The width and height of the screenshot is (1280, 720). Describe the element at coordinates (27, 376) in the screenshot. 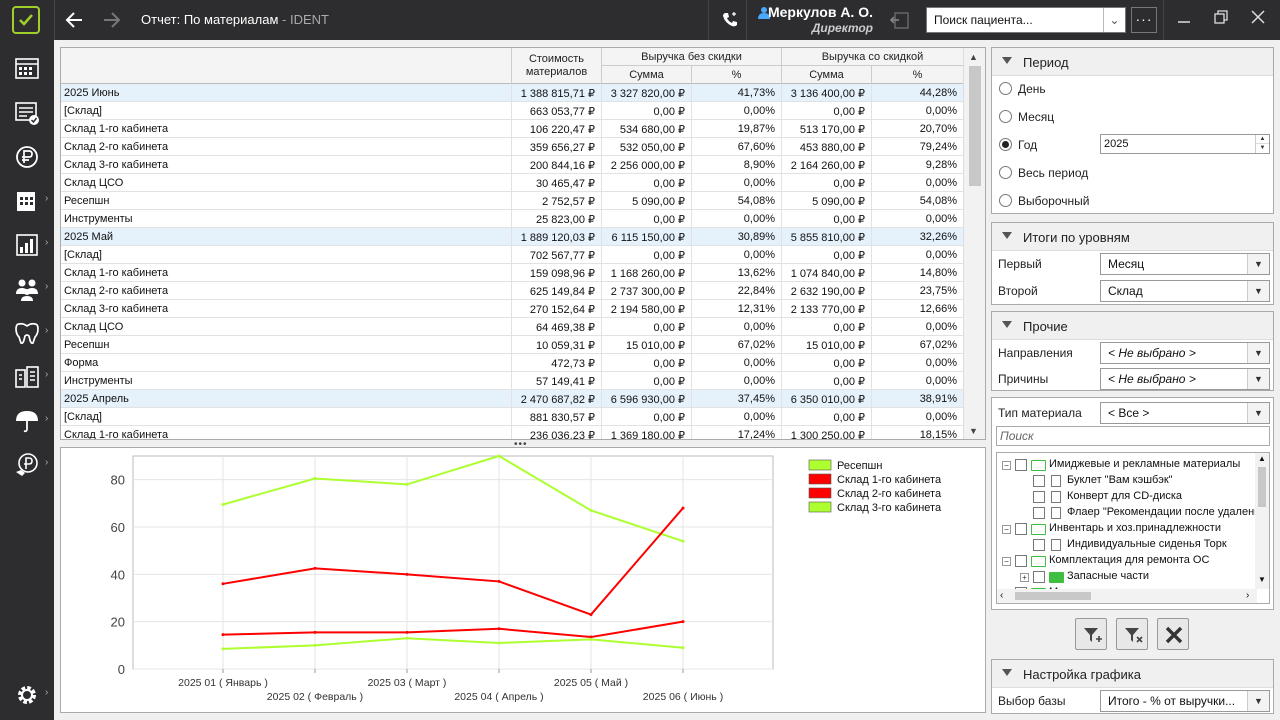

I see `sidebar-item-devices: ›` at that location.